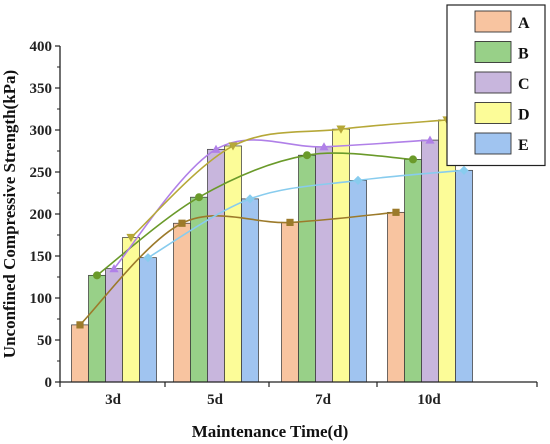 Image resolution: width=550 pixels, height=444 pixels. I want to click on legend-swatch-A, so click(493, 21).